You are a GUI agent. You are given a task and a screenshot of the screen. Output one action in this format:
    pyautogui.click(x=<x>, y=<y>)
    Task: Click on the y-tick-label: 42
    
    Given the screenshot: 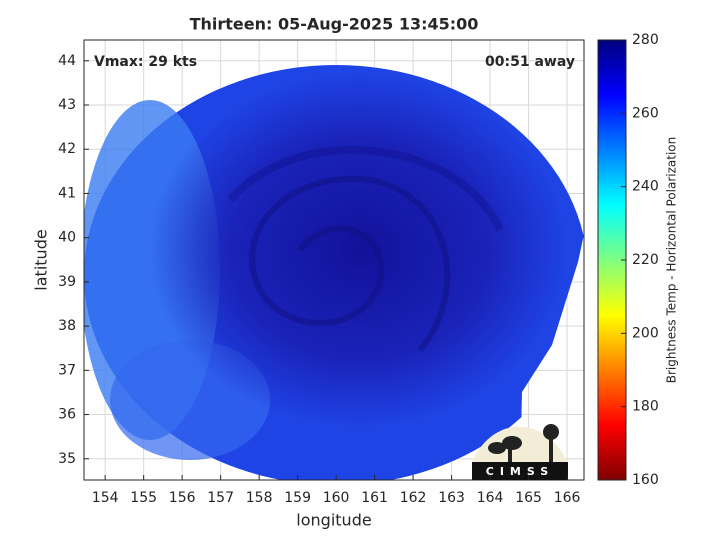 What is the action you would take?
    pyautogui.click(x=67, y=149)
    